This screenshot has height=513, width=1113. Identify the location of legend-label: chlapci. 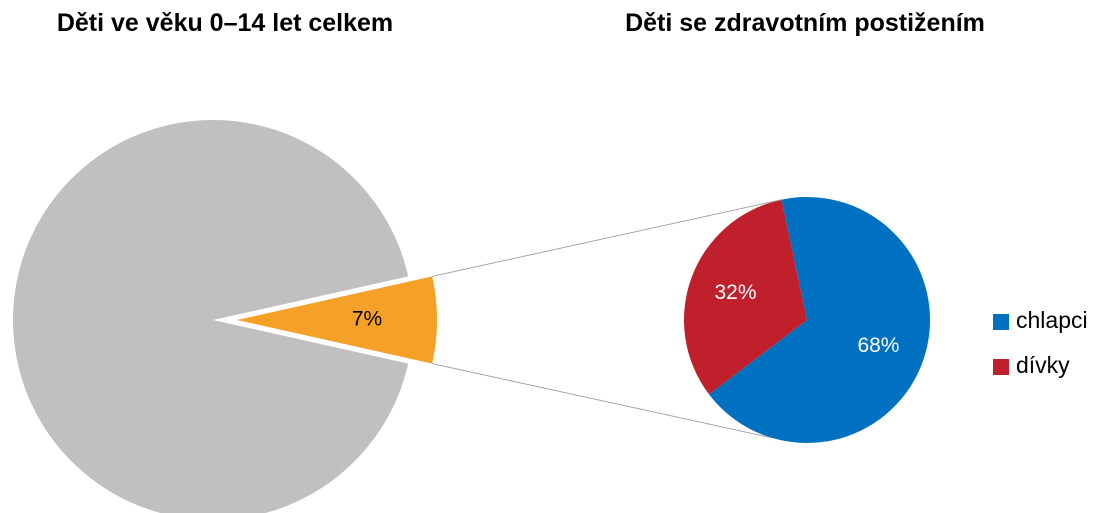
(1052, 320).